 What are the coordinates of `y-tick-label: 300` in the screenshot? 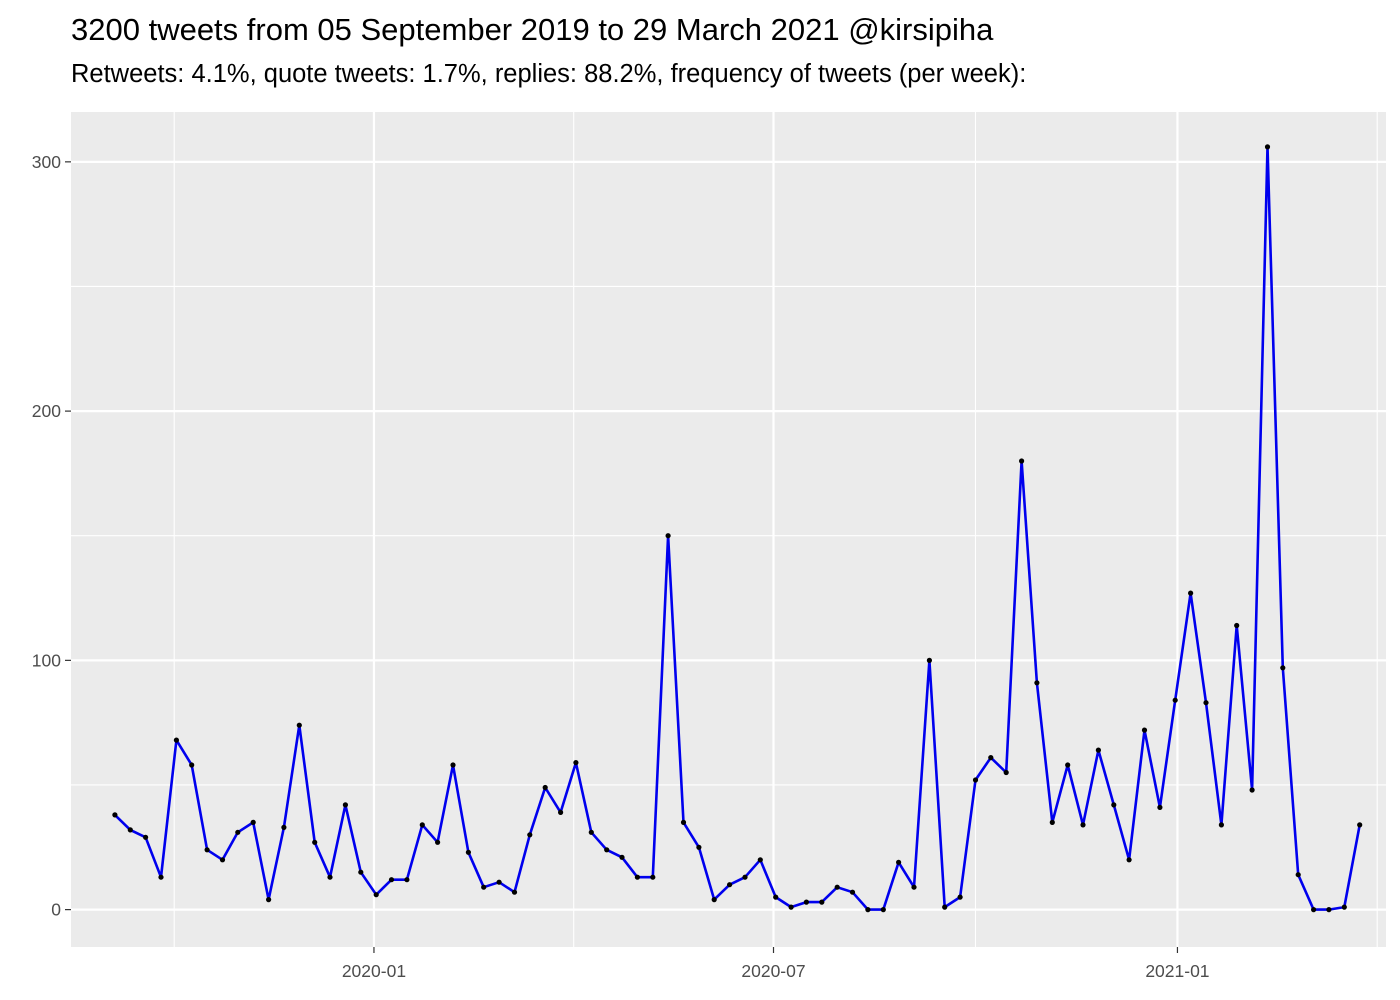 It's located at (46, 162).